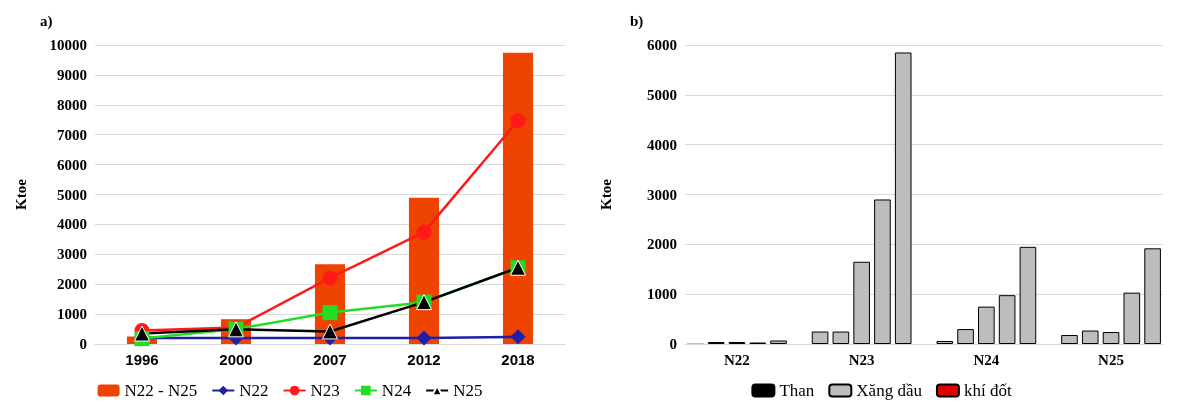  Describe the element at coordinates (161, 390) in the screenshot. I see `legend-label: N22 - N25` at that location.